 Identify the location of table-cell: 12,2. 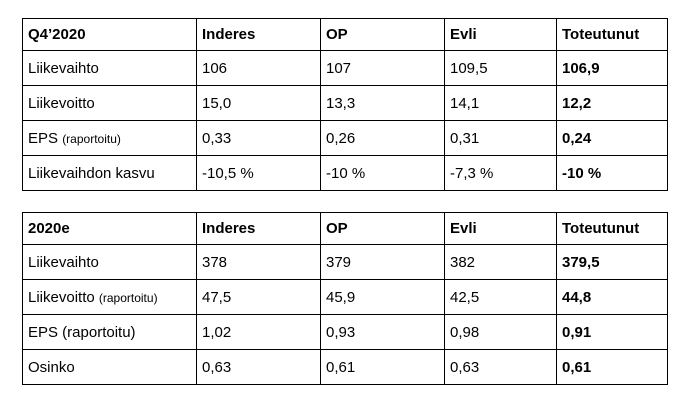
(612, 103).